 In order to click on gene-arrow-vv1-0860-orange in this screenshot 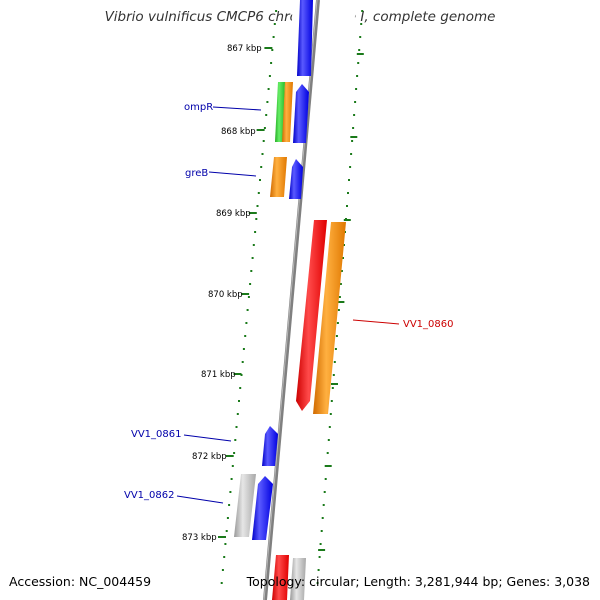, I will do `click(329, 318)`.